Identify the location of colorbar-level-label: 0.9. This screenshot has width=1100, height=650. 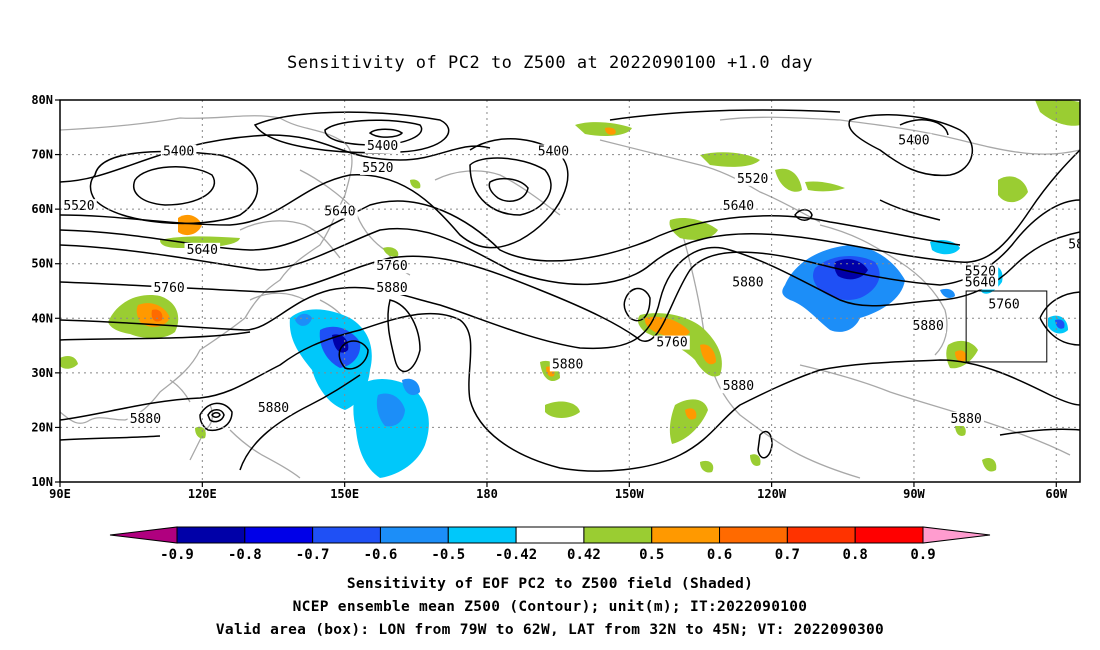
(922, 555).